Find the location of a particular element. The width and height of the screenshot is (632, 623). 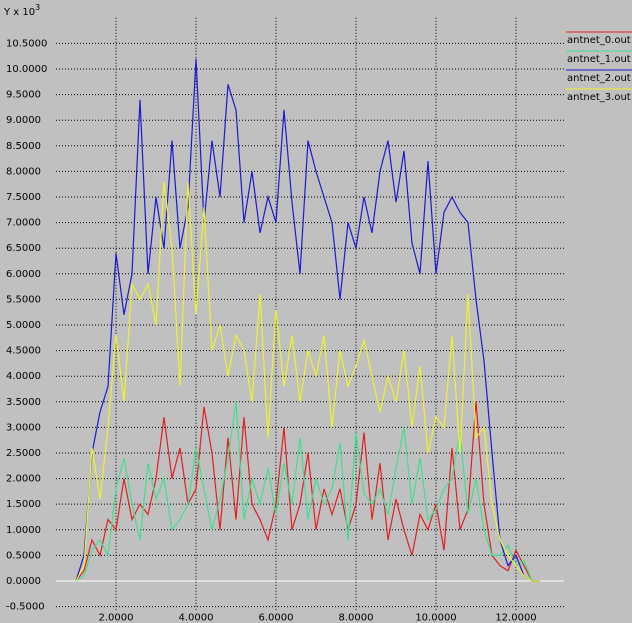

y-tick-label: 1.0000 is located at coordinates (23, 530).